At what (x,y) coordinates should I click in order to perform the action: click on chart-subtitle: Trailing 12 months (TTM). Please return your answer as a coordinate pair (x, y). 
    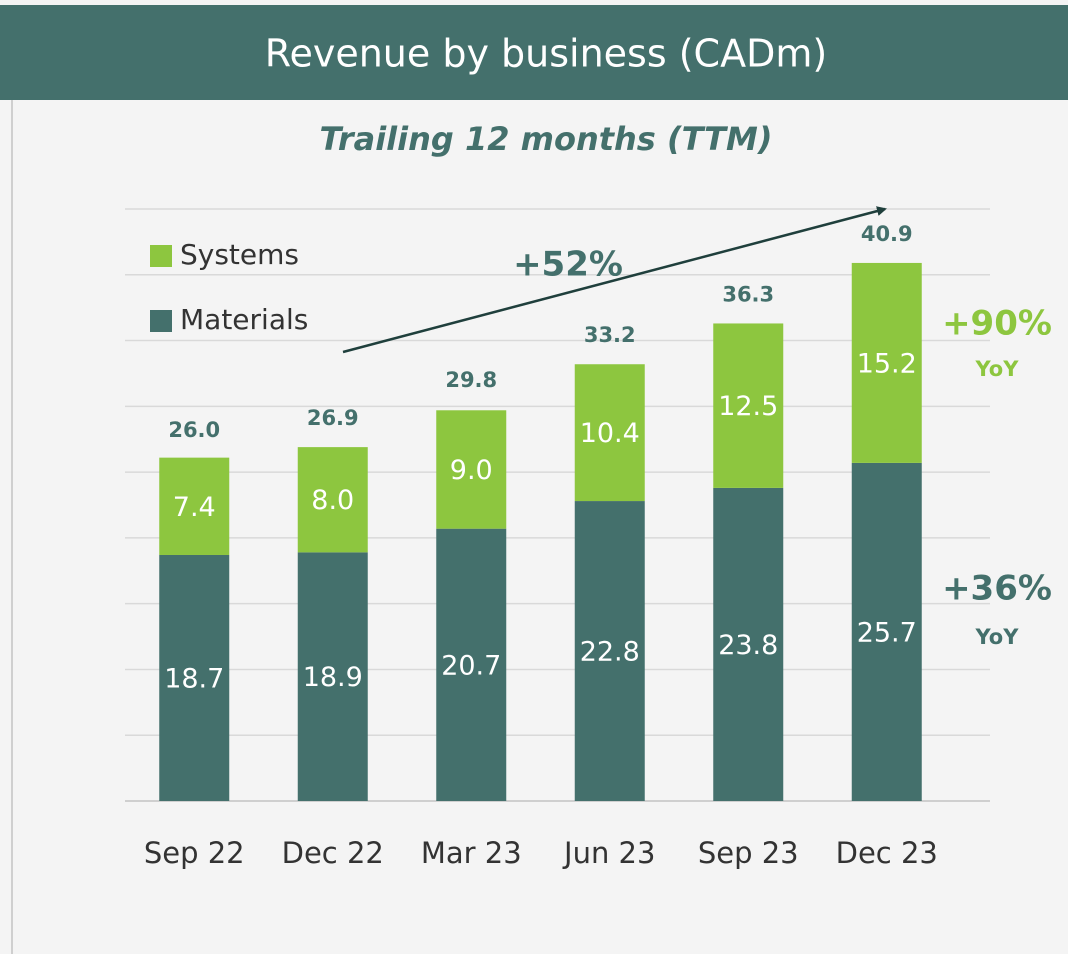
    Looking at the image, I should click on (546, 139).